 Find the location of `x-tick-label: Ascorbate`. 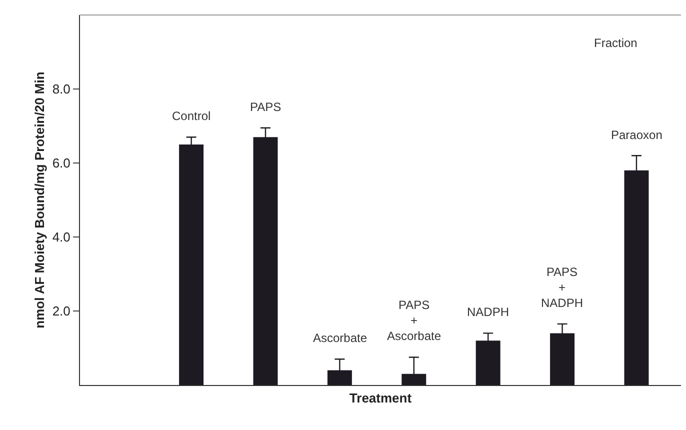

x-tick-label: Ascorbate is located at coordinates (340, 338).